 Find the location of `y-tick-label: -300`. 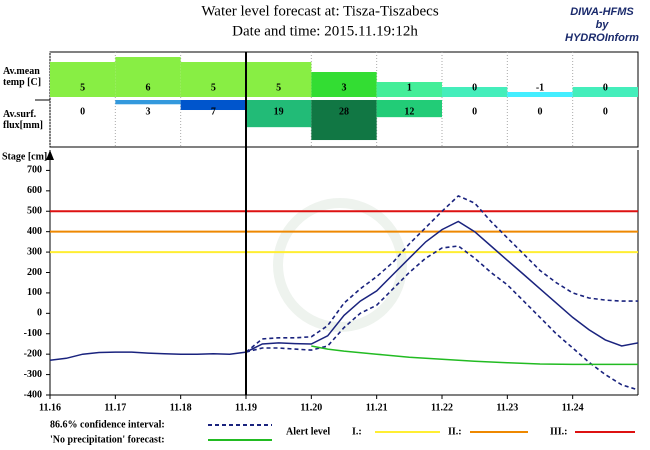

y-tick-label: -300 is located at coordinates (33, 374).